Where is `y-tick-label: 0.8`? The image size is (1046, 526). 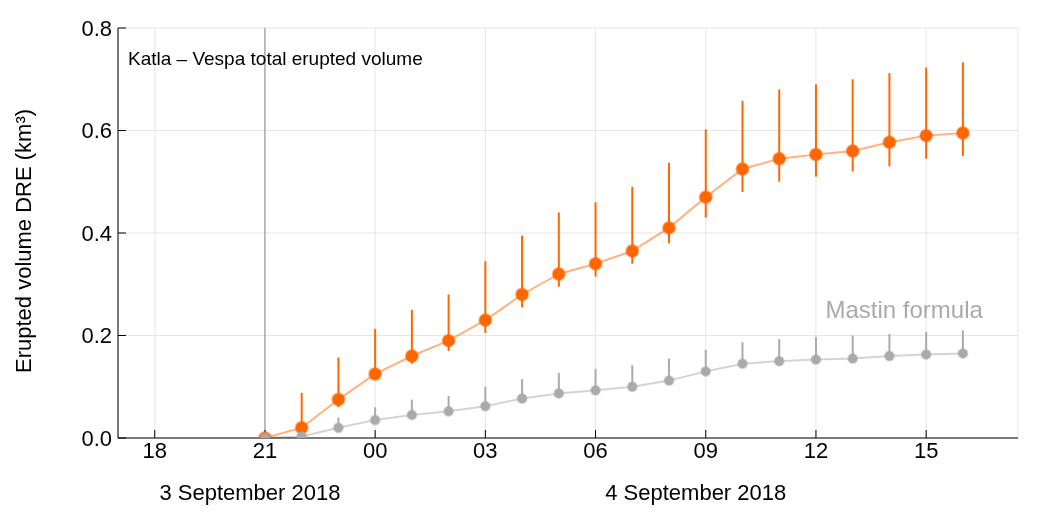
y-tick-label: 0.8 is located at coordinates (96, 28).